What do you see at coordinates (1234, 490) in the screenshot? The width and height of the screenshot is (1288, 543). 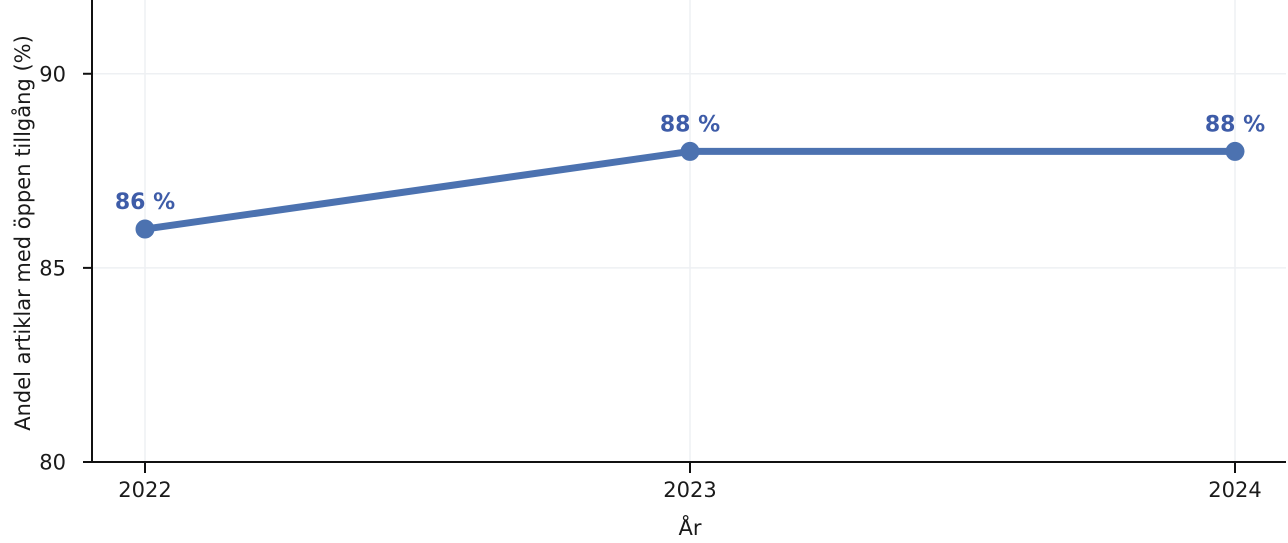 I see `x-tick-label: 2024` at bounding box center [1234, 490].